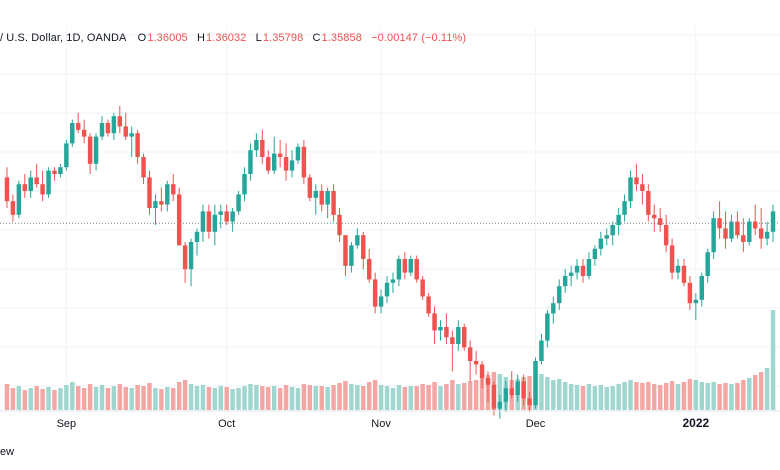 The height and width of the screenshot is (470, 780). What do you see at coordinates (63, 38) in the screenshot?
I see `symbol-title: / U.S. Dollar, 1D, OANDA` at bounding box center [63, 38].